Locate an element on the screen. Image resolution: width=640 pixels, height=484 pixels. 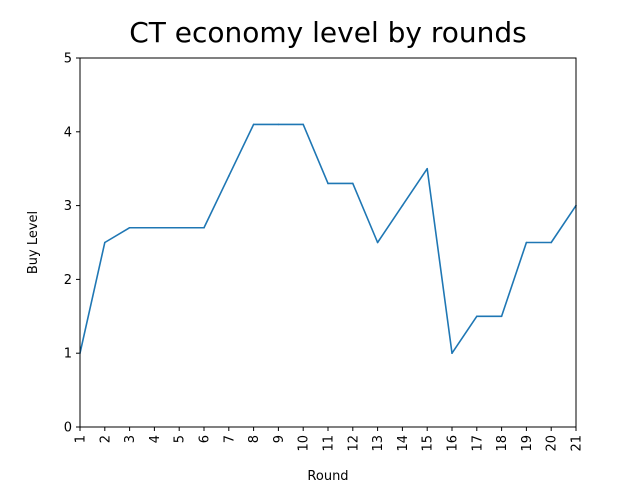
x-tick-label: 12 is located at coordinates (353, 443).